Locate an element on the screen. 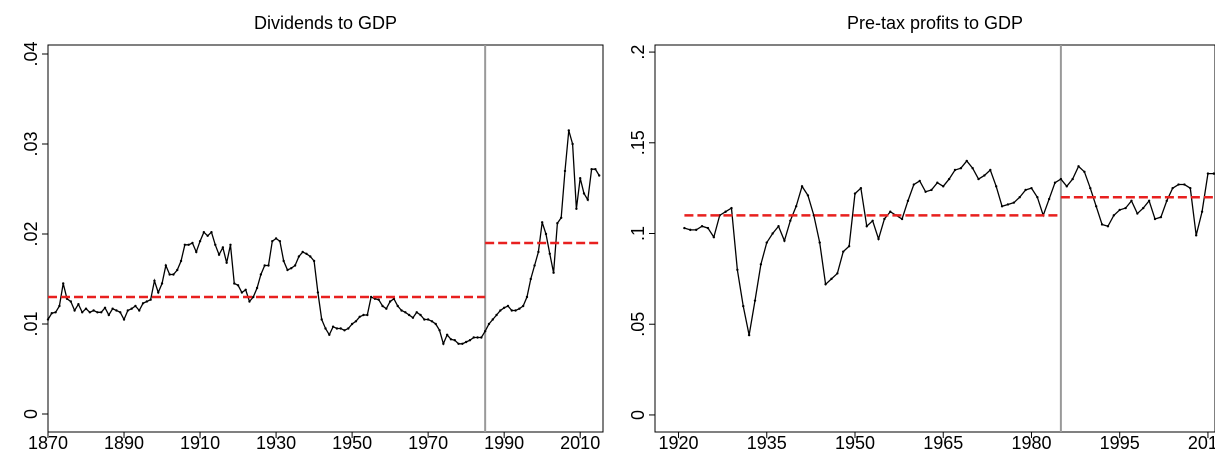 The height and width of the screenshot is (455, 1215). y-tick-label: .2 is located at coordinates (638, 52).